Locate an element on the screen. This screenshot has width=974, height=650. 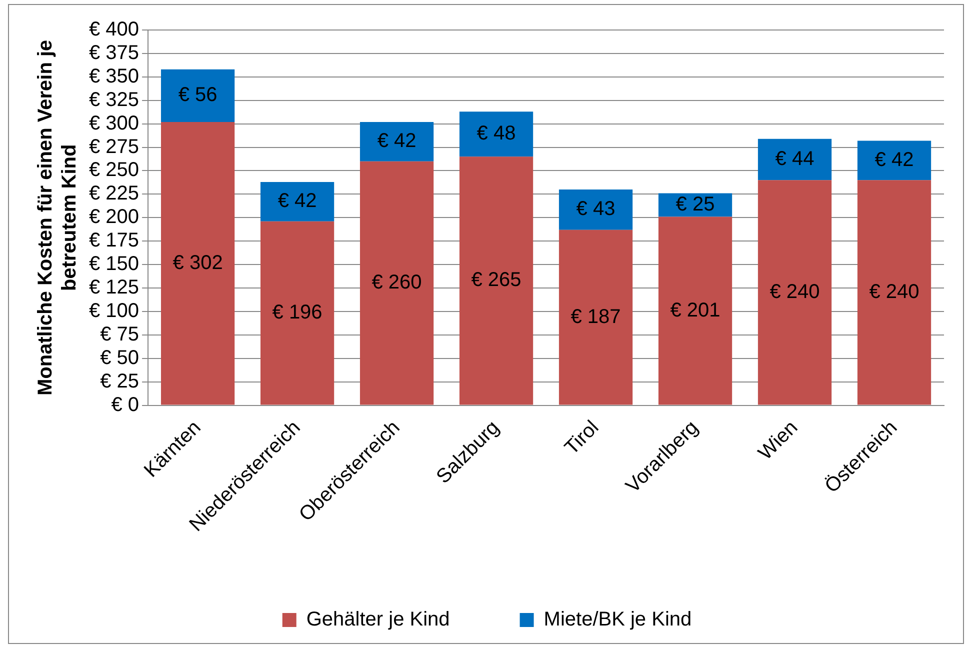
y-tick-label: € 75 is located at coordinates (120, 334).